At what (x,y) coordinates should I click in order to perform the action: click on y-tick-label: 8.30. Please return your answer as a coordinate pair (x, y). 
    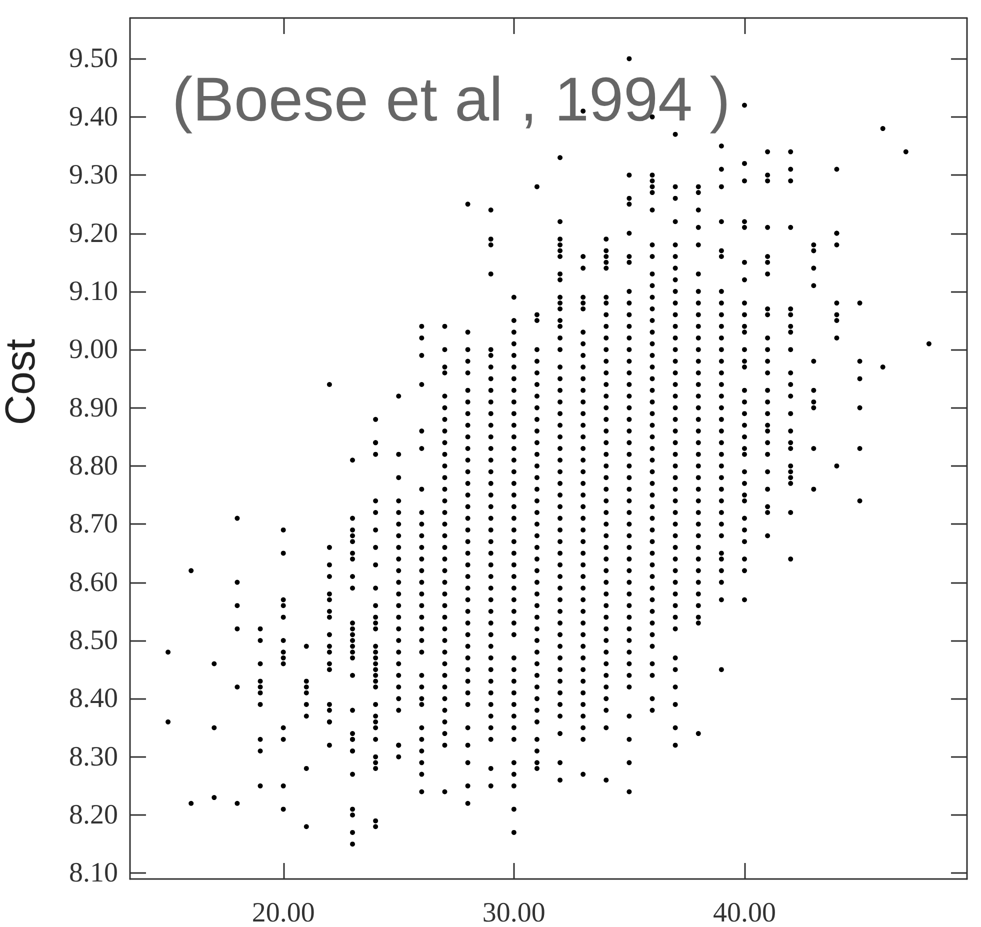
    Looking at the image, I should click on (93, 756).